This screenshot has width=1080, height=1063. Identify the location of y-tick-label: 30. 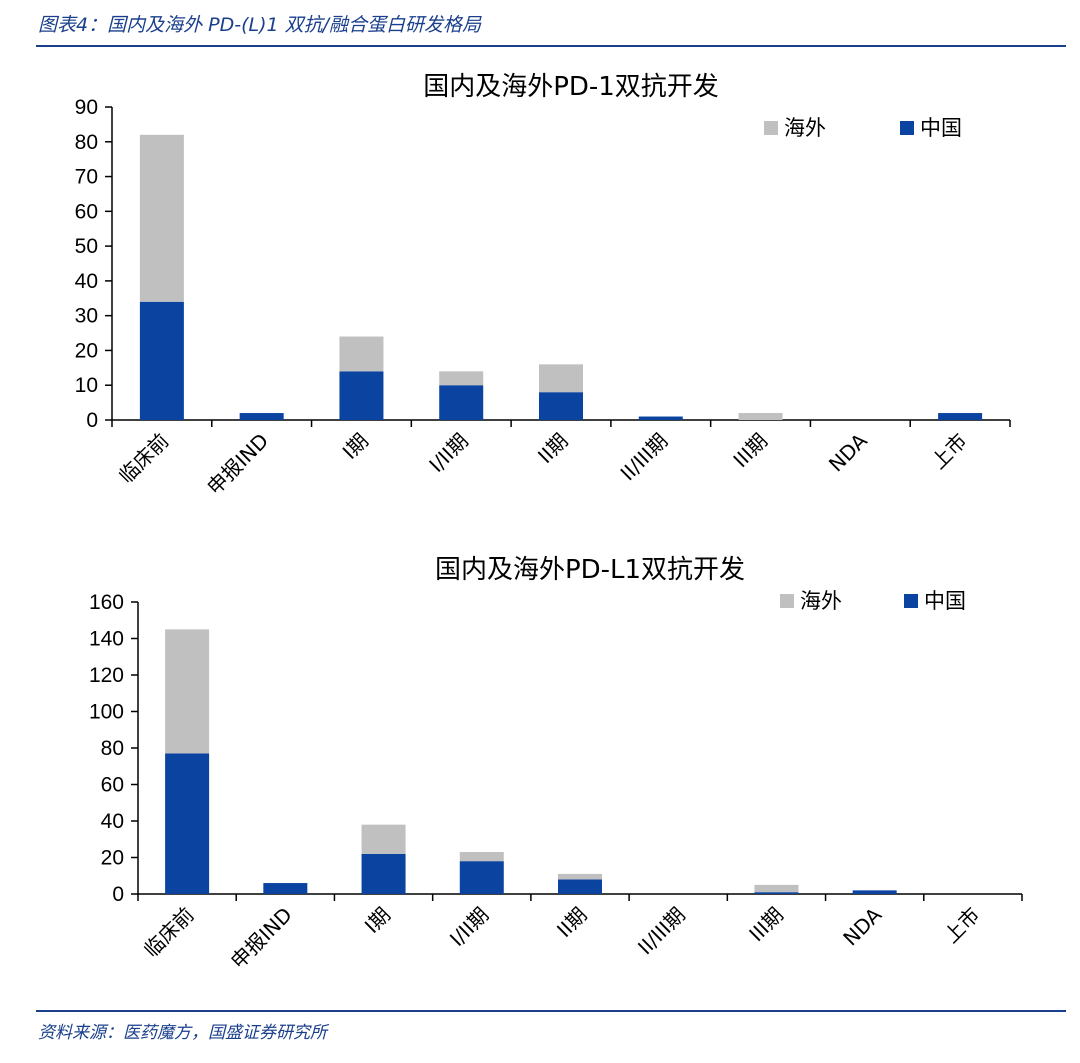
(86, 316).